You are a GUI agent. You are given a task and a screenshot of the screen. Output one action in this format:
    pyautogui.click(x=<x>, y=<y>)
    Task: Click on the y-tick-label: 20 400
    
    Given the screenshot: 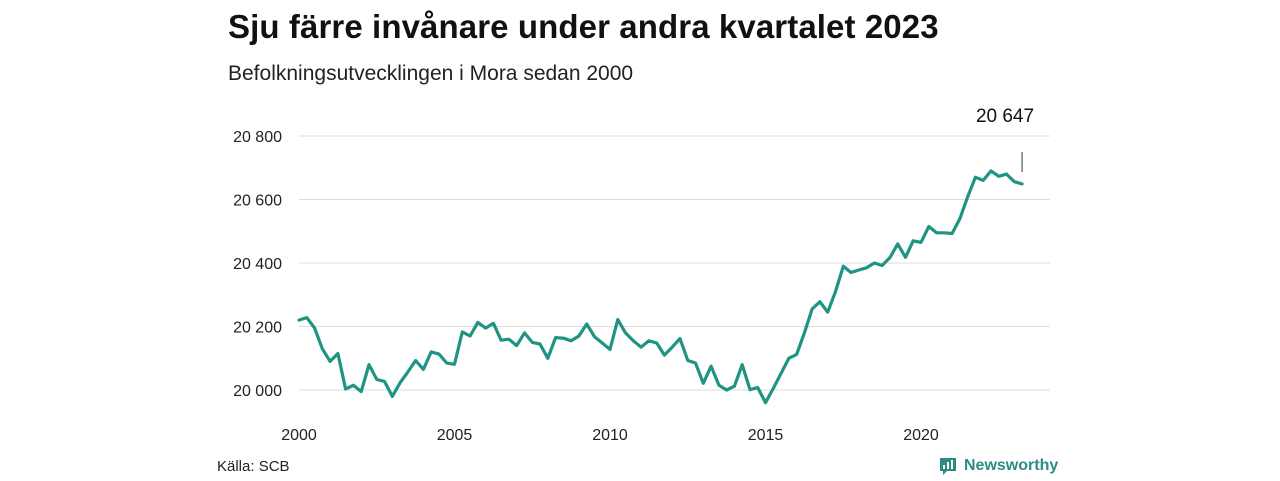 What is the action you would take?
    pyautogui.click(x=257, y=264)
    